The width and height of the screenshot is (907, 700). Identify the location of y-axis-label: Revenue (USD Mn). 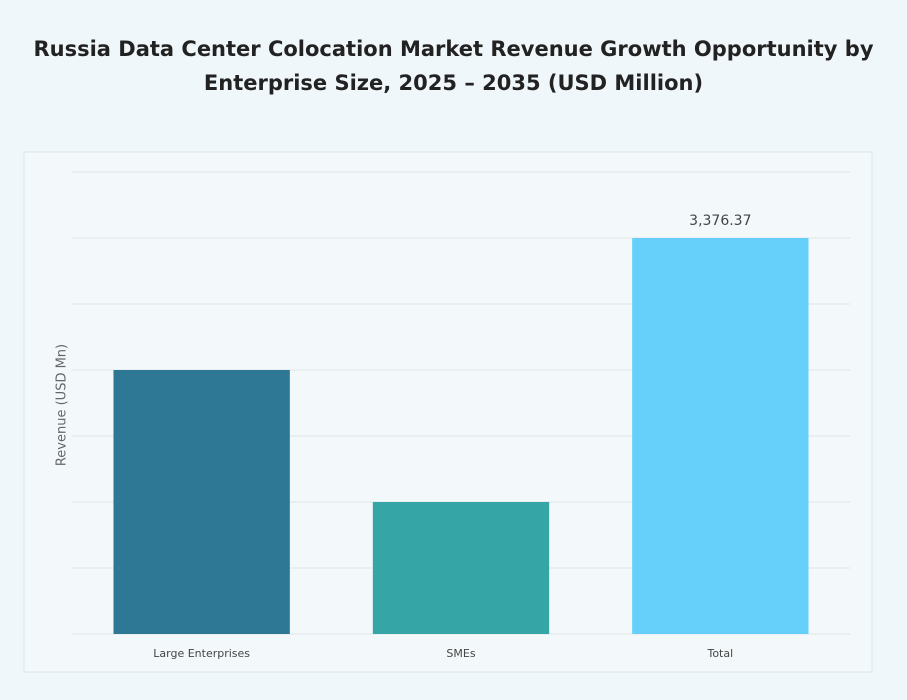
(62, 405).